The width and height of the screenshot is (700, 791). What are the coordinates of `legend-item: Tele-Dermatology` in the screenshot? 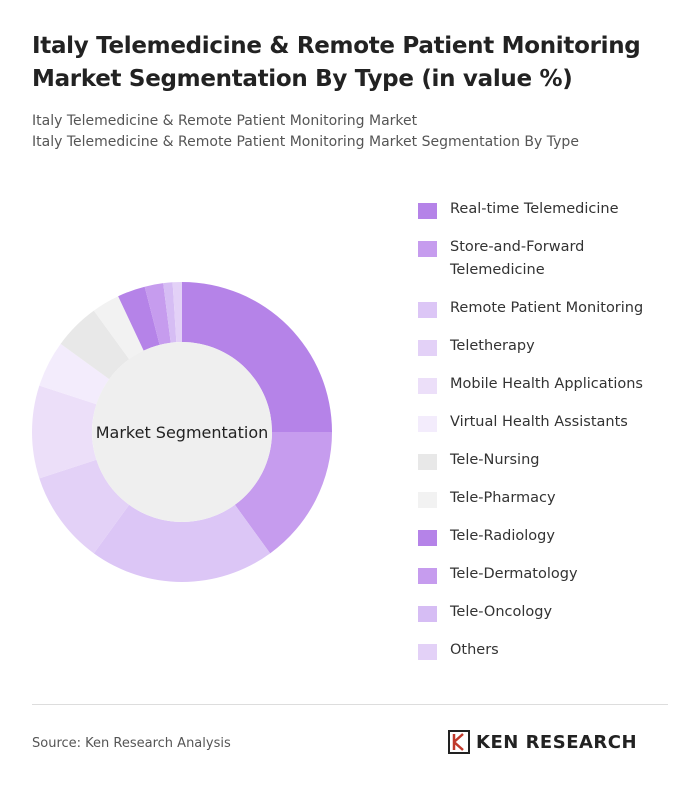 It's located at (548, 574).